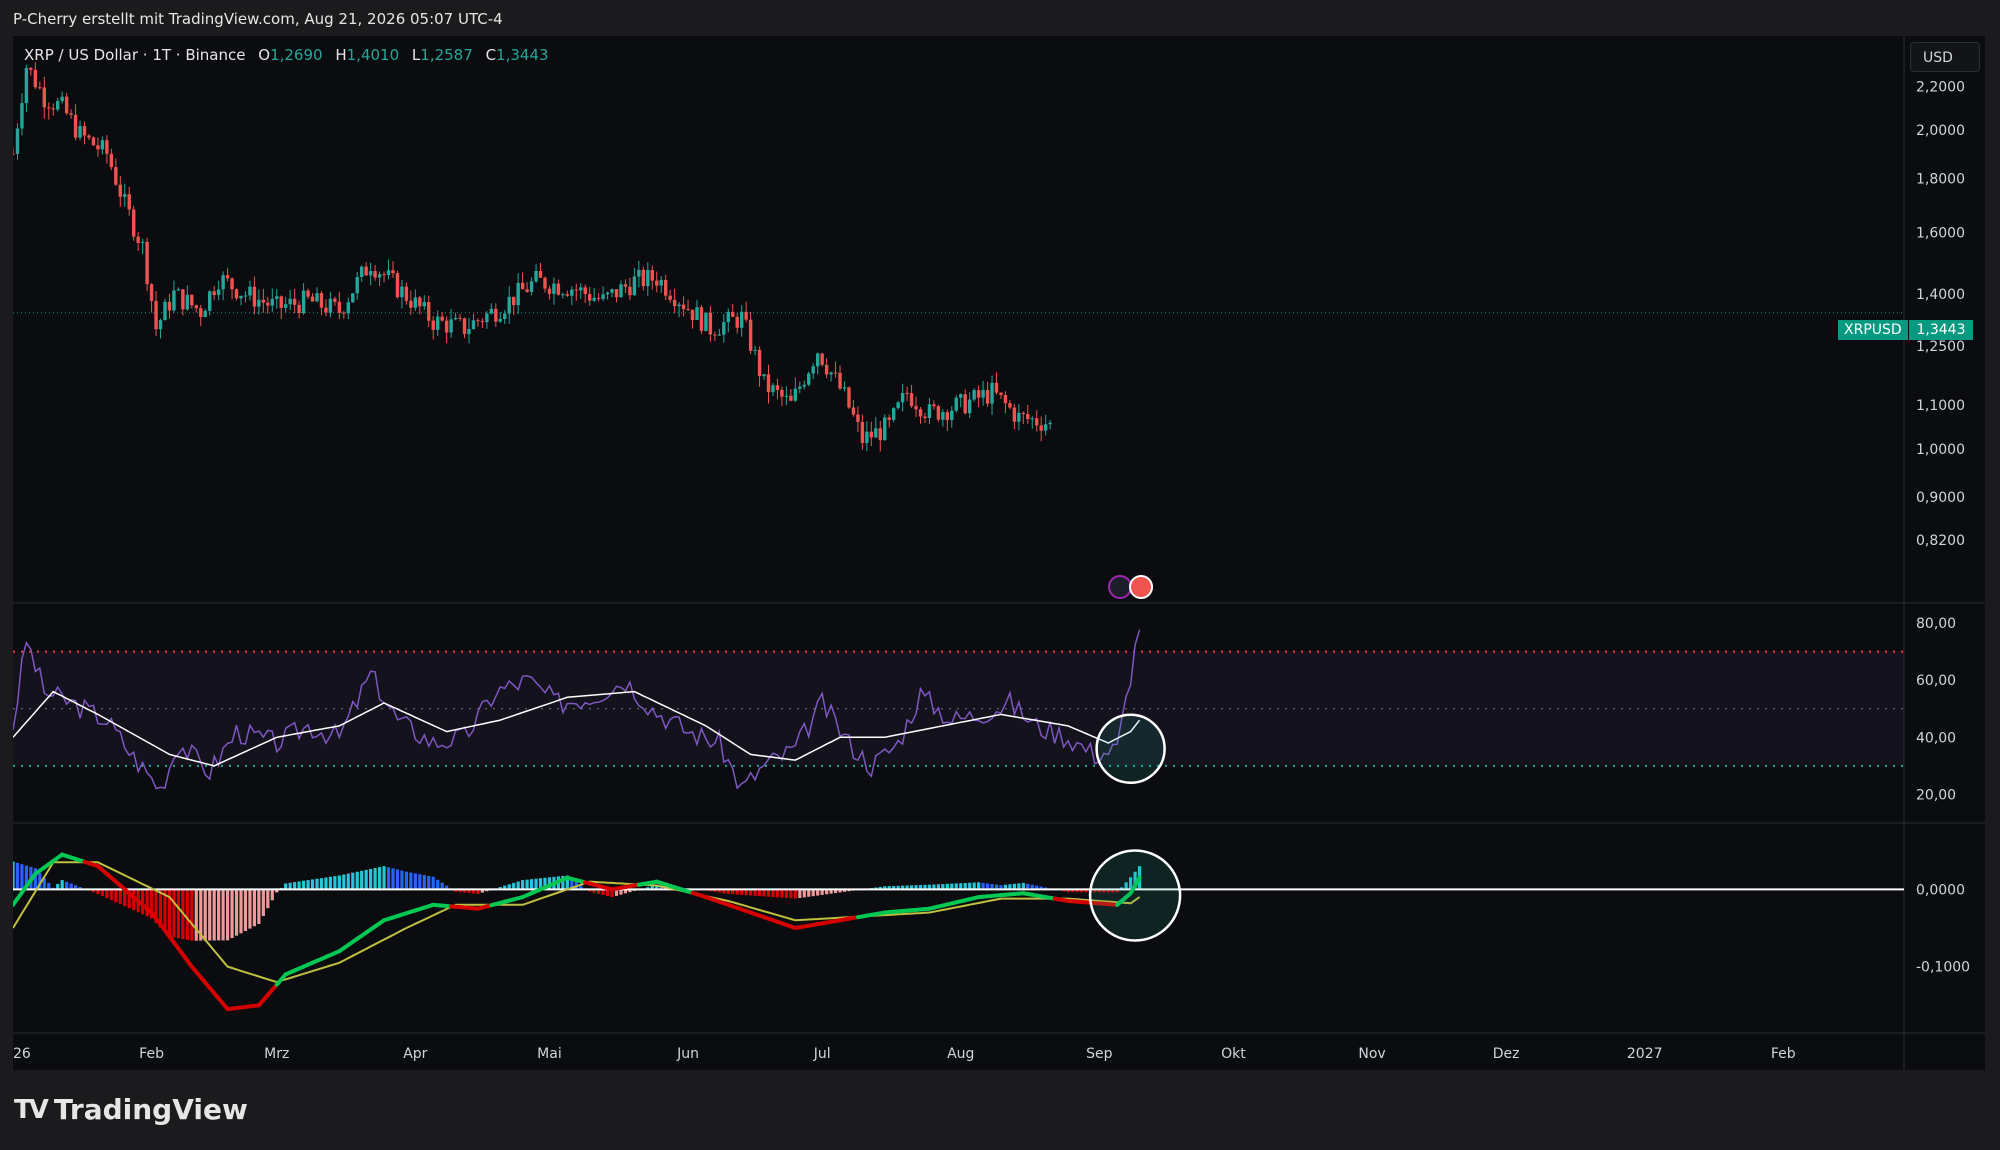  What do you see at coordinates (1945, 57) in the screenshot?
I see `currency-button: USD` at bounding box center [1945, 57].